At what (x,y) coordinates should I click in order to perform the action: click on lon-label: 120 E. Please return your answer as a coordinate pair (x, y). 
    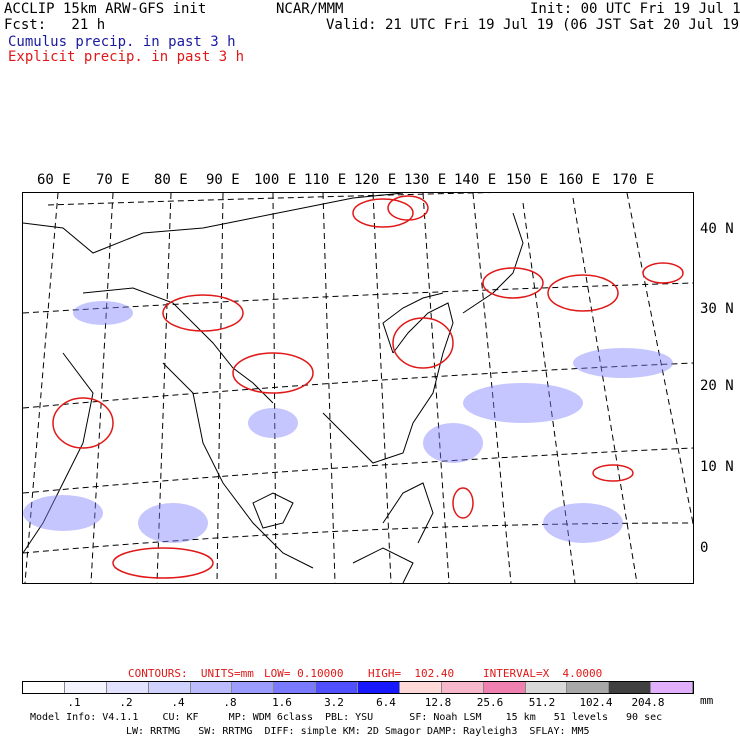
    Looking at the image, I should click on (375, 180).